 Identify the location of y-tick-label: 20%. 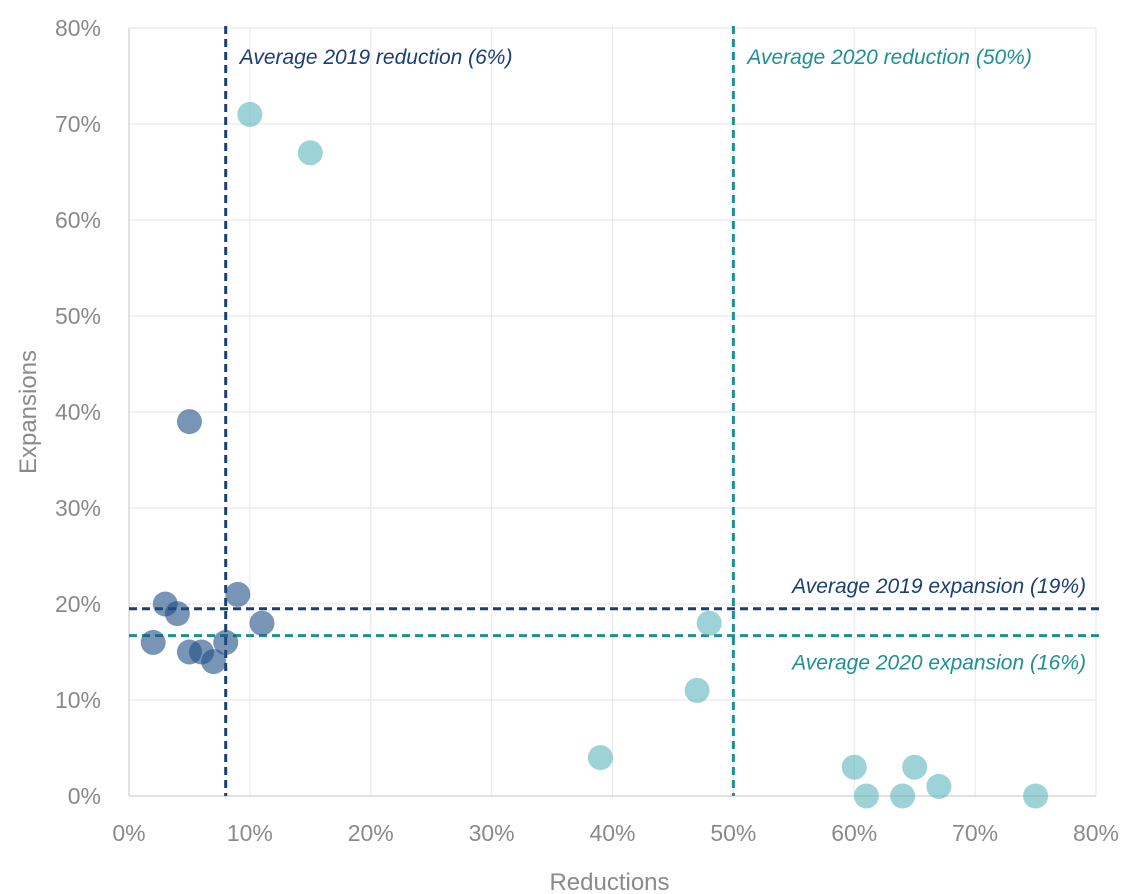
(78, 604).